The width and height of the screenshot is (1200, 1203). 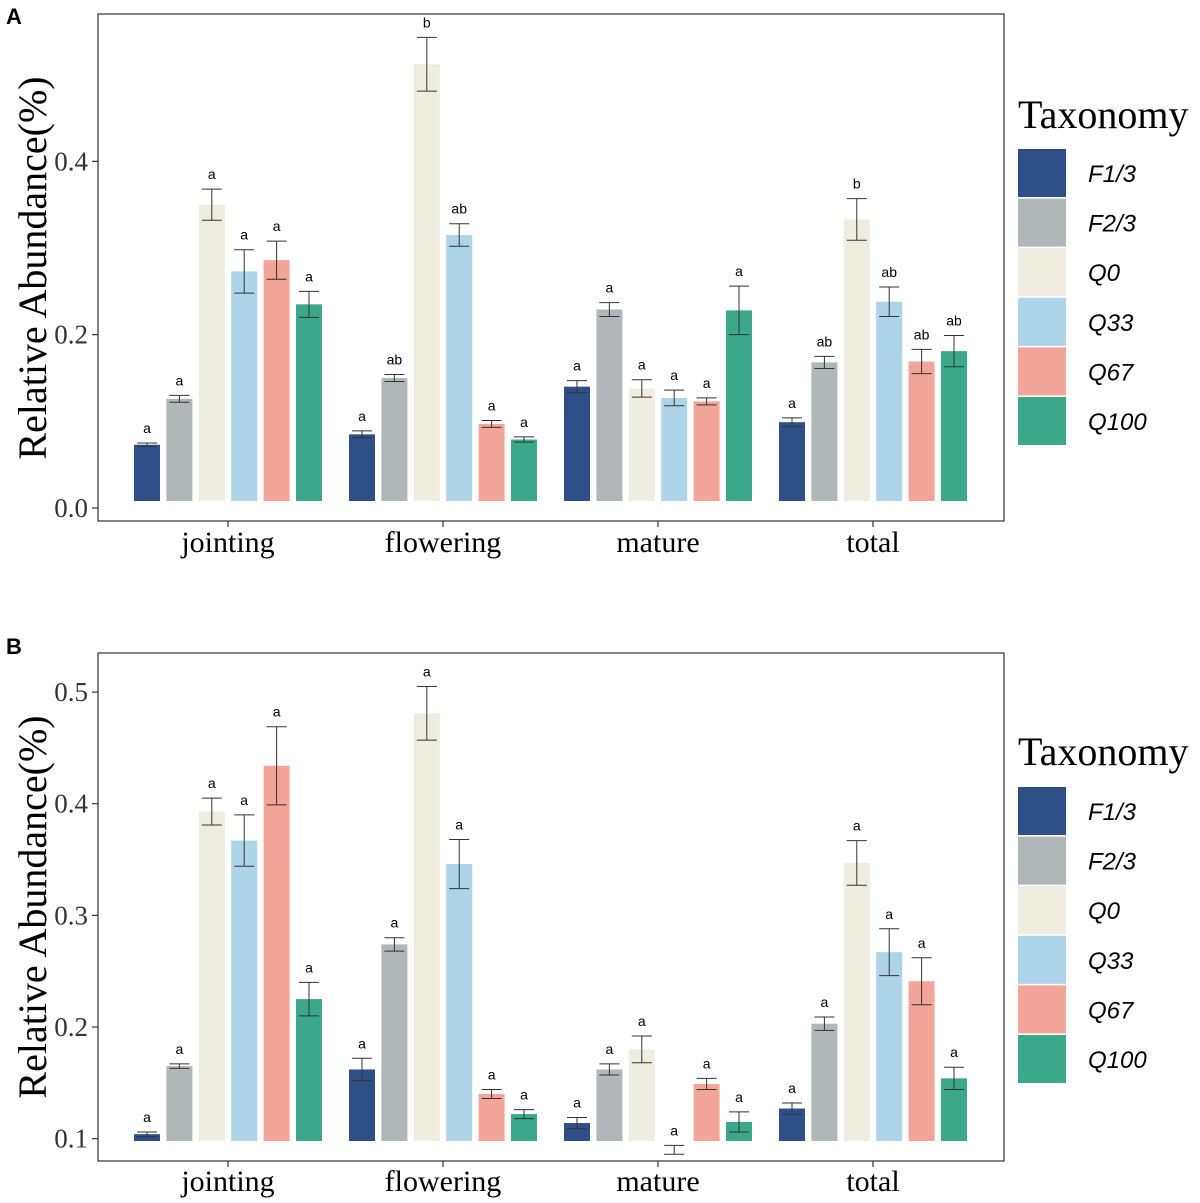 What do you see at coordinates (427, 22) in the screenshot?
I see `significance-label: b` at bounding box center [427, 22].